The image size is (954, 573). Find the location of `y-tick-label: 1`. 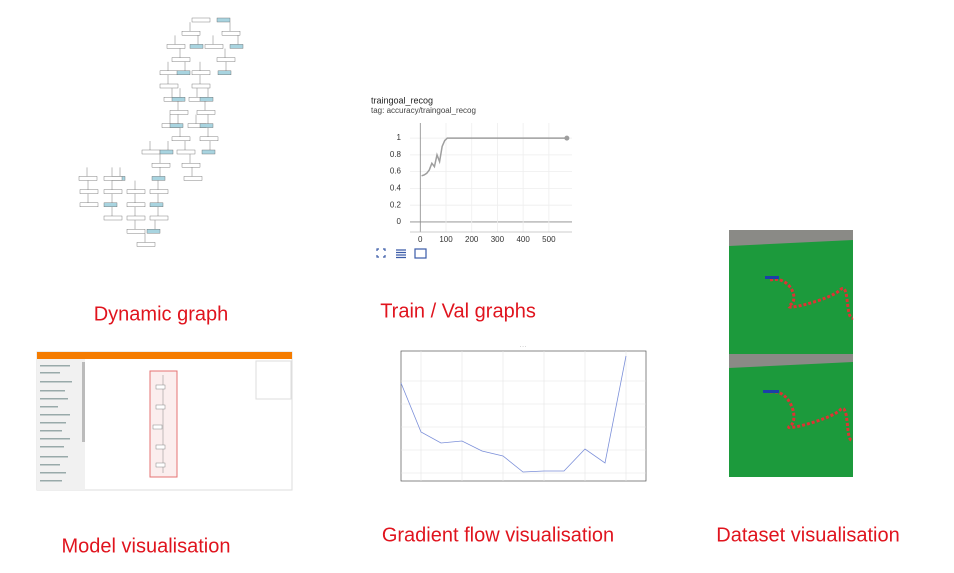

y-tick-label: 1 is located at coordinates (399, 137).